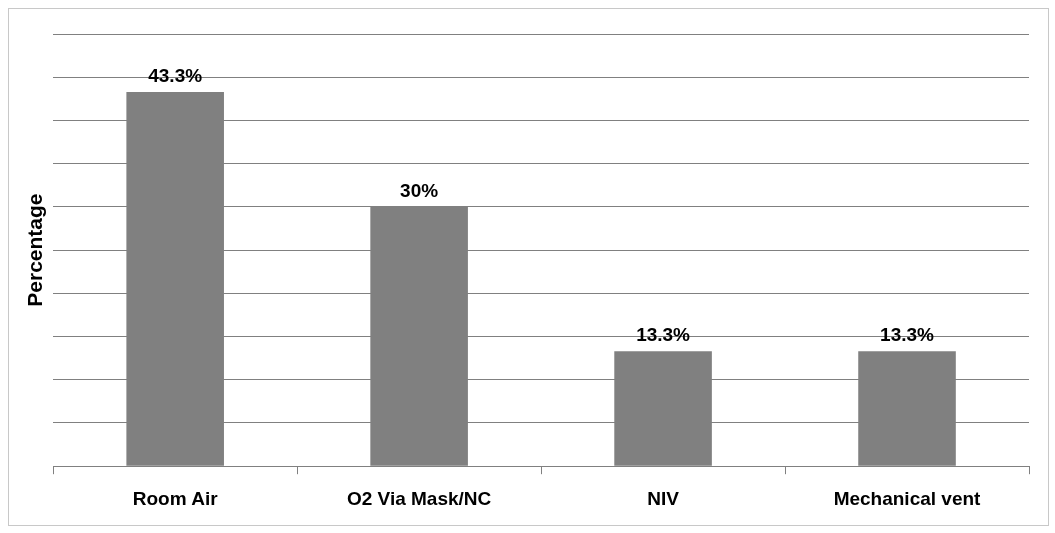 Image resolution: width=1055 pixels, height=533 pixels. What do you see at coordinates (663, 498) in the screenshot?
I see `x-tick-label: NIV` at bounding box center [663, 498].